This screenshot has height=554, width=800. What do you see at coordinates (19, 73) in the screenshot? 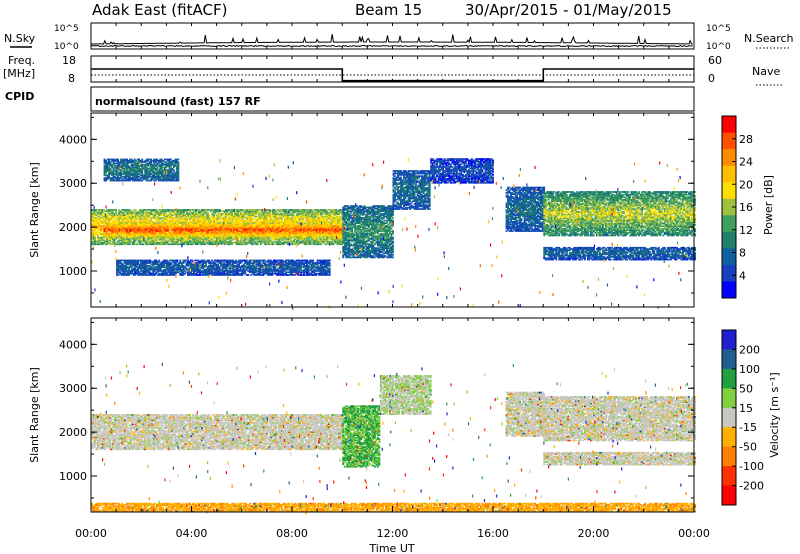
I see `freq-label-line2: [MHz]` at bounding box center [19, 73].